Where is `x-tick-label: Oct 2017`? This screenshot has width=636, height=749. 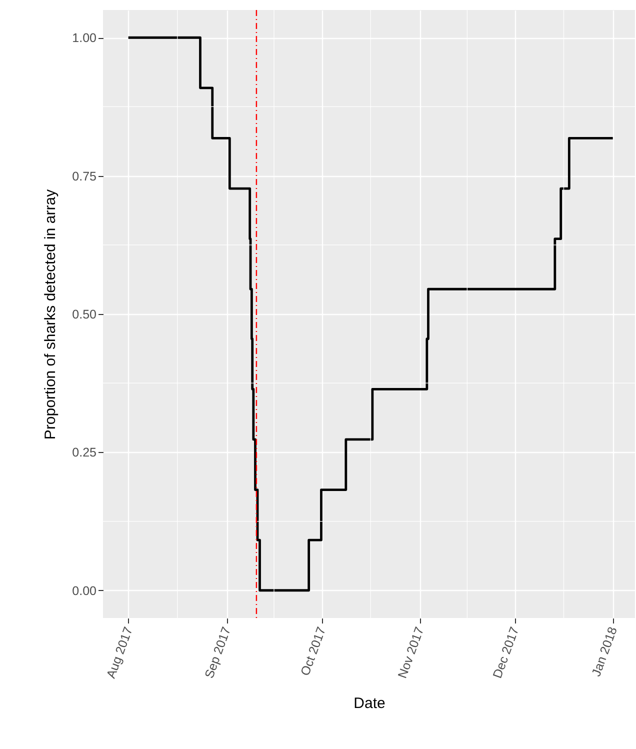
x-tick-label: Oct 2017 is located at coordinates (313, 651).